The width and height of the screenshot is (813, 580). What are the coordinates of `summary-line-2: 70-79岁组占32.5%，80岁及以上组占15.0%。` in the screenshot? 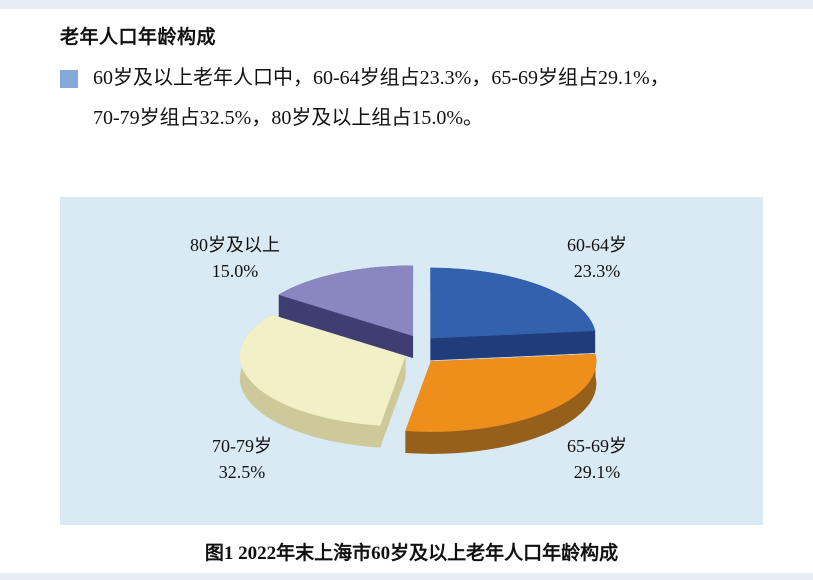 It's located at (288, 118).